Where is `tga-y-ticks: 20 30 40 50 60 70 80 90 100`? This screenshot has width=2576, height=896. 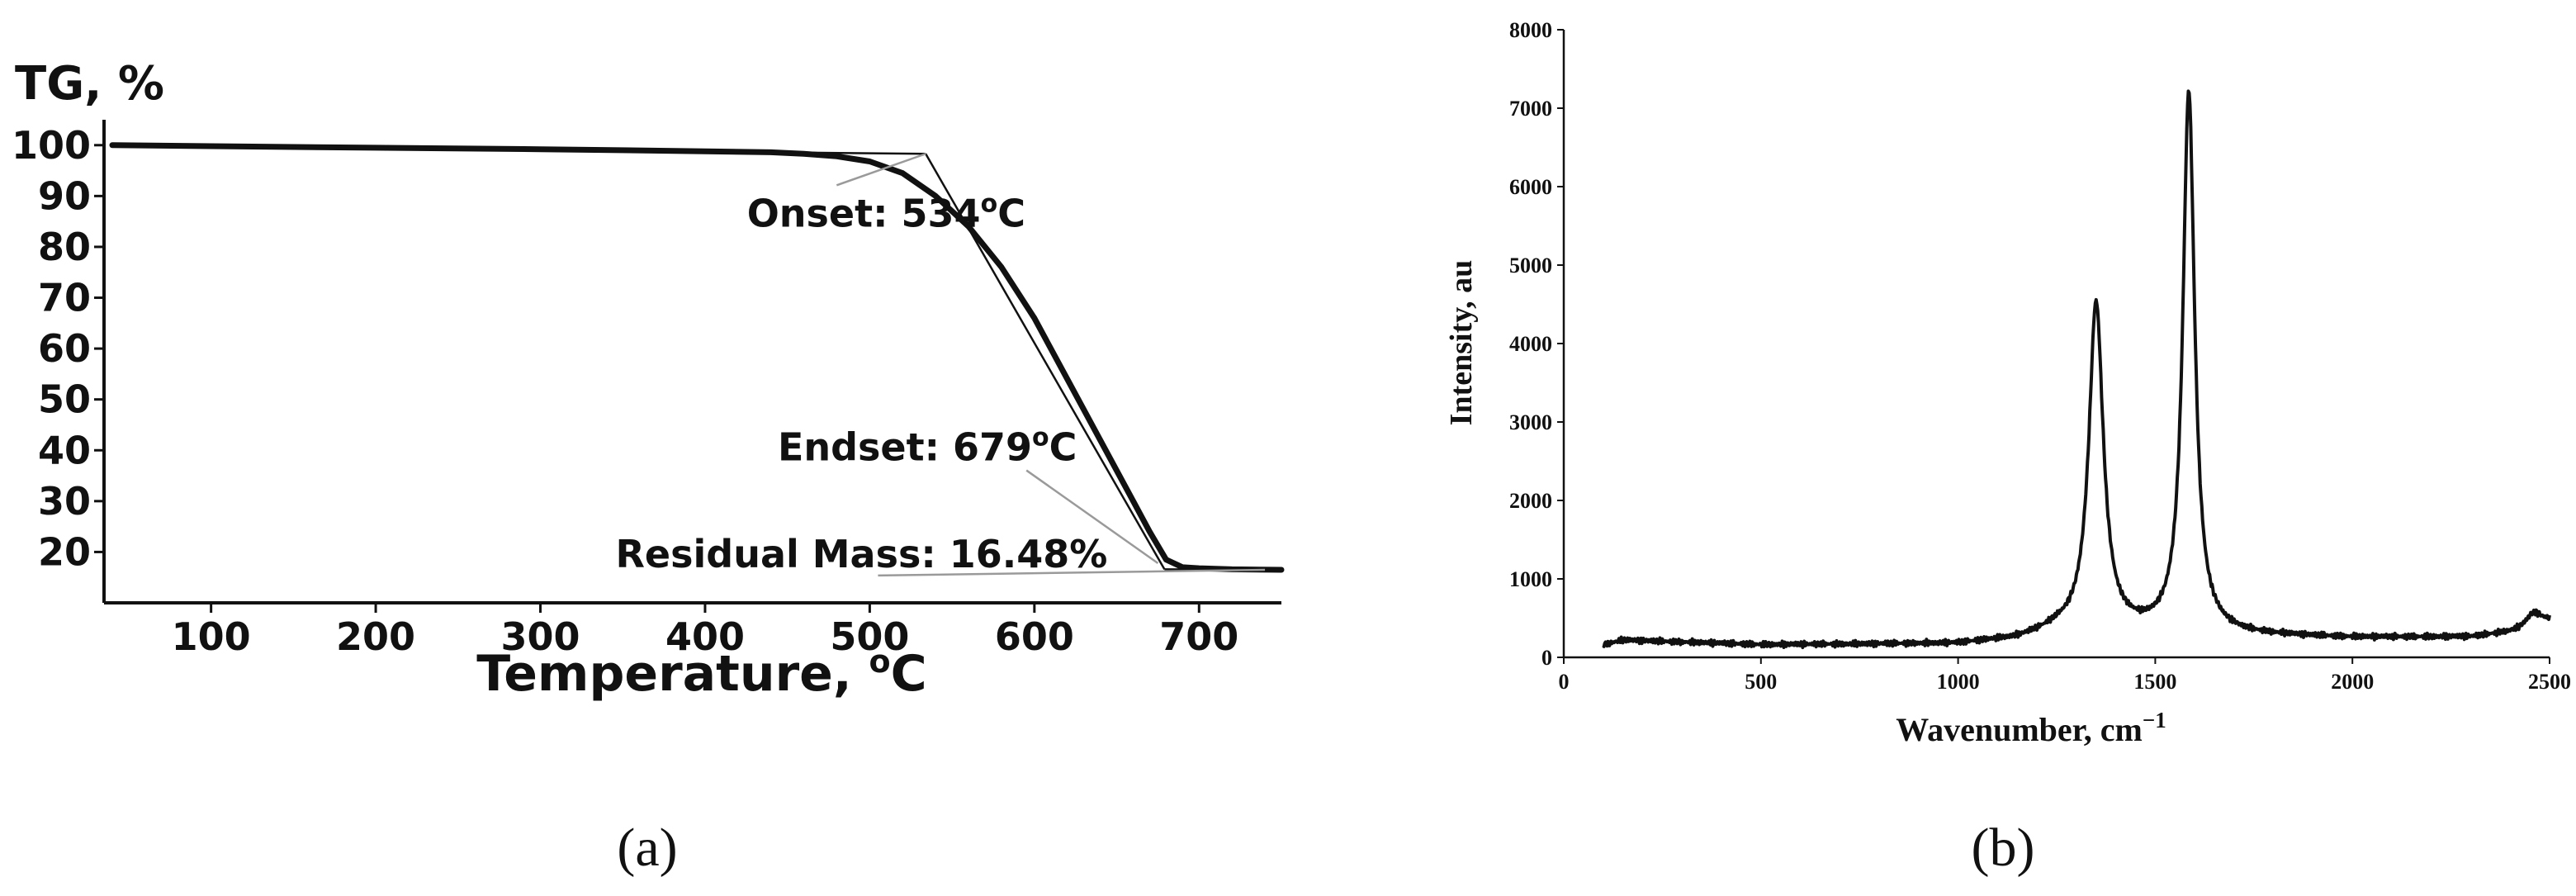 tga-y-ticks: 20 30 40 50 60 70 80 90 100 is located at coordinates (58, 348).